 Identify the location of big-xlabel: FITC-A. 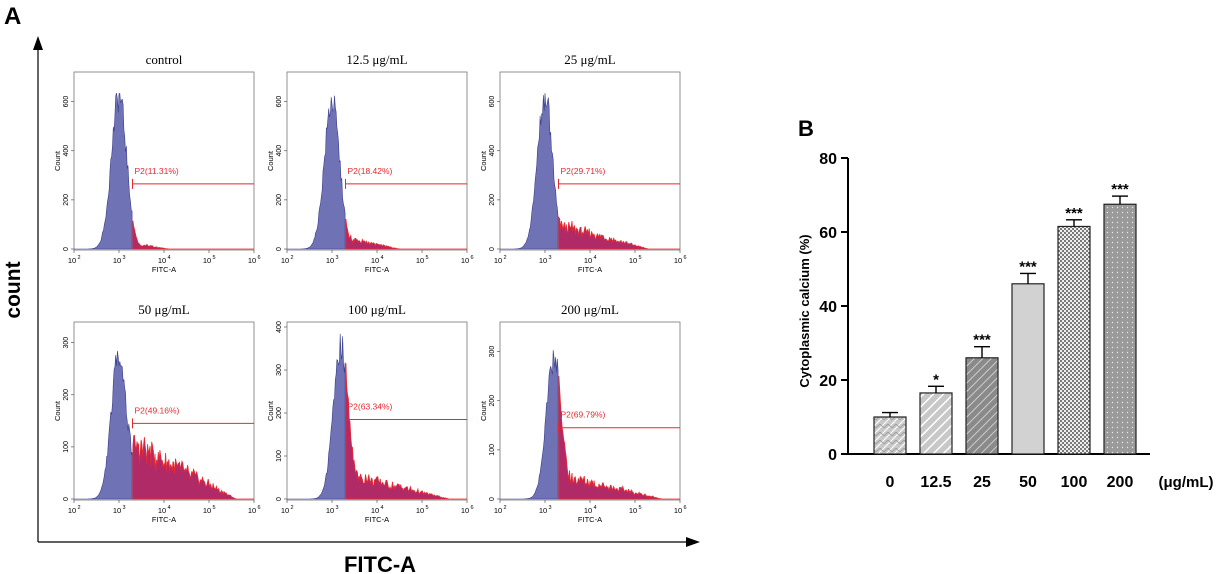
(380, 563).